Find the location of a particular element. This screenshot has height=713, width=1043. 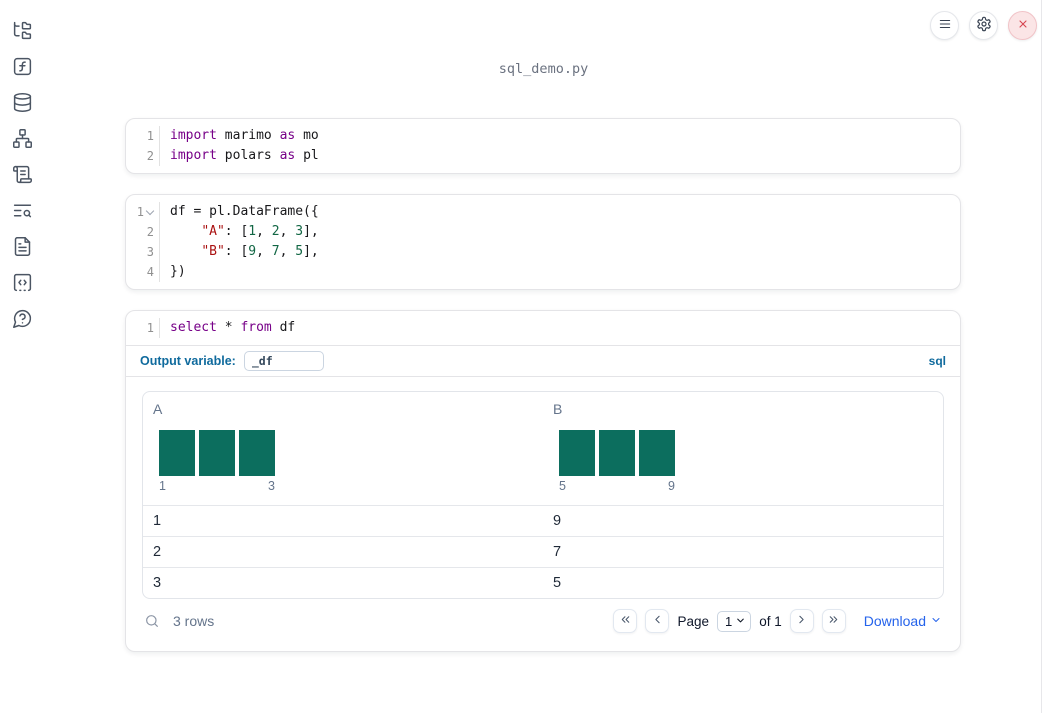

folder-tree-icon is located at coordinates (22, 33).